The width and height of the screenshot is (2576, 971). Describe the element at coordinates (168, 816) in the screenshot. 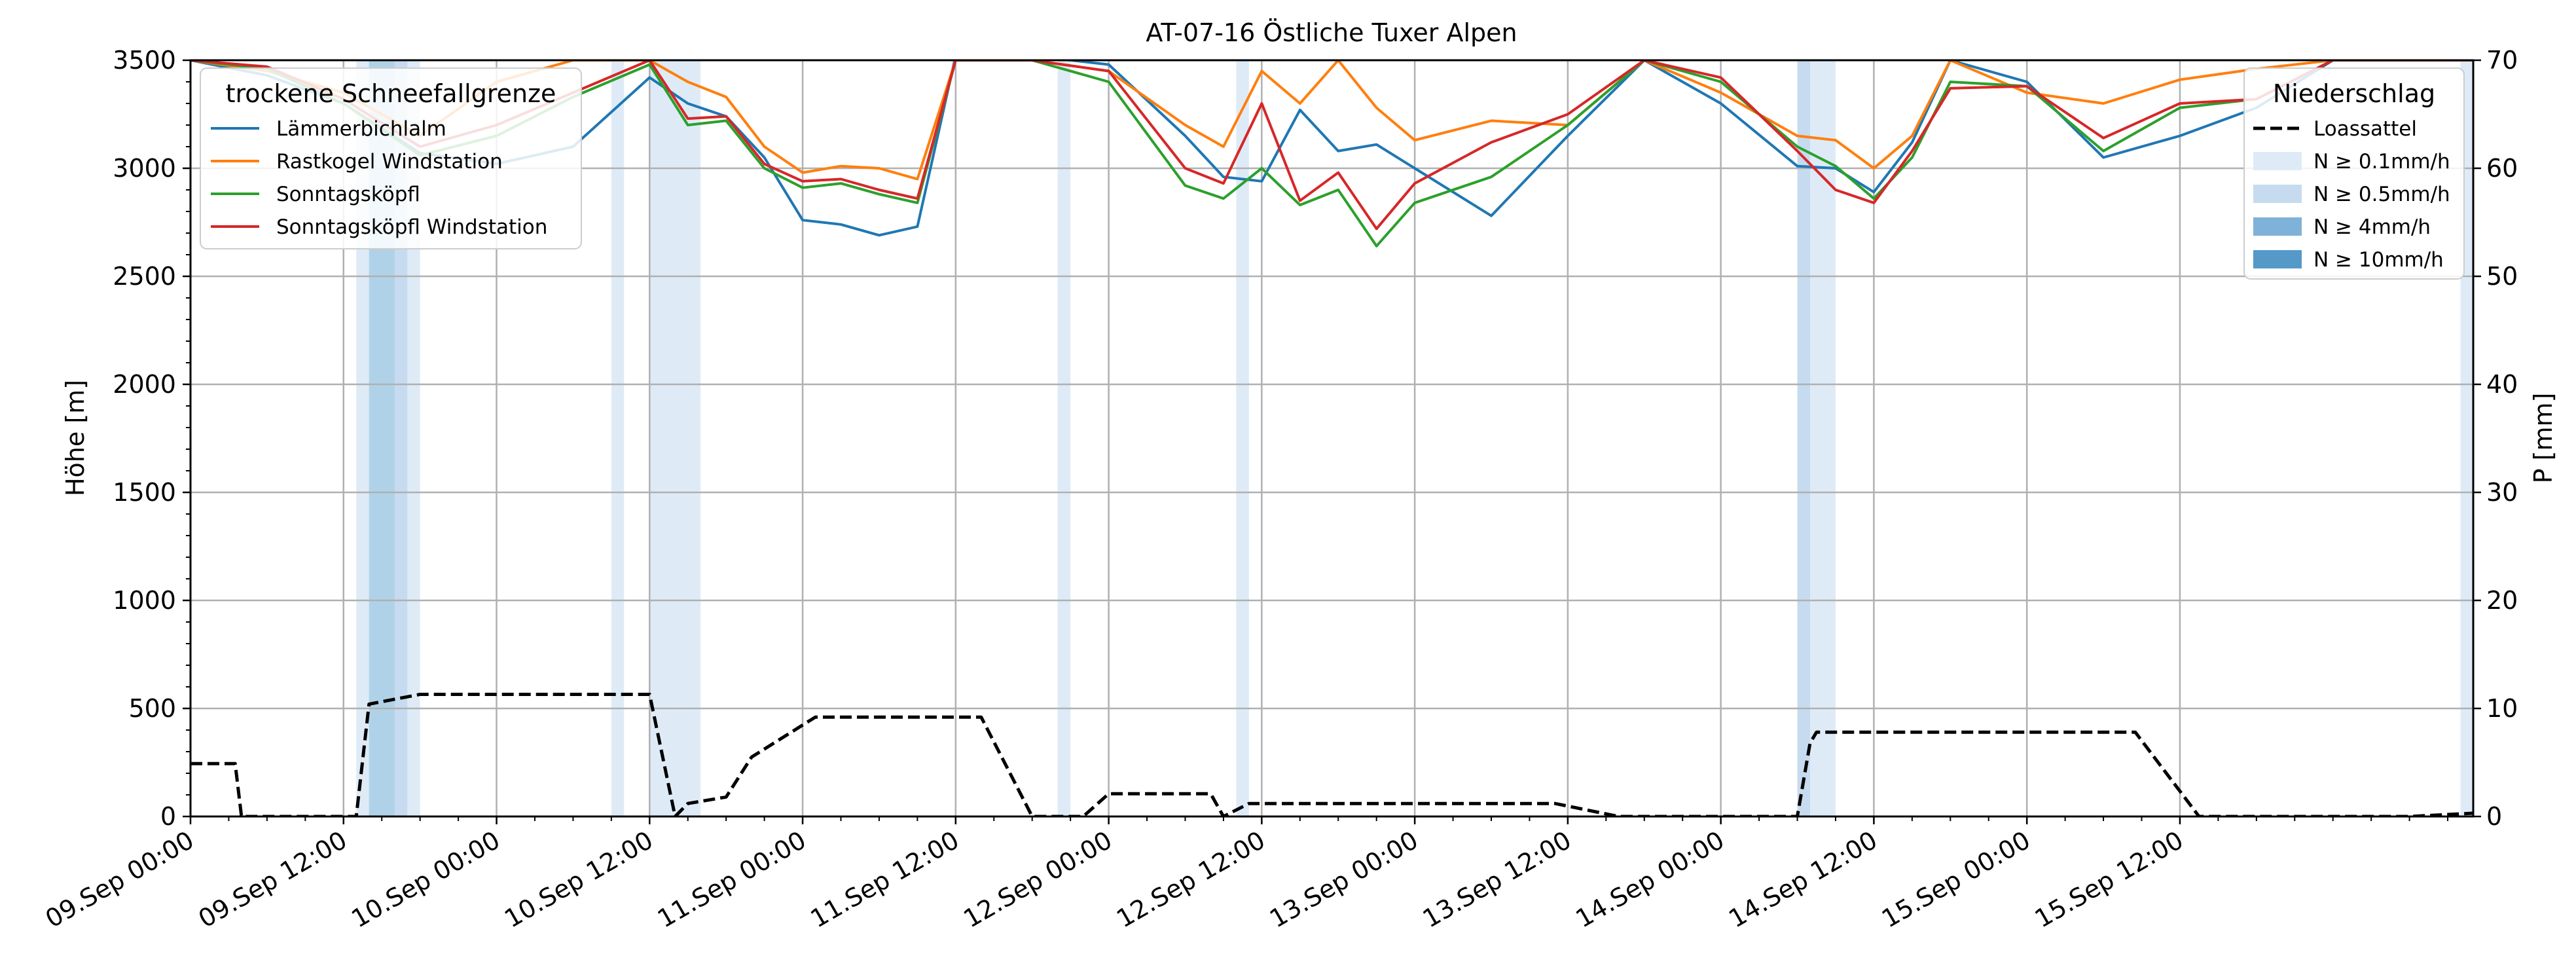

I see `tick-label-y-0: 0` at that location.